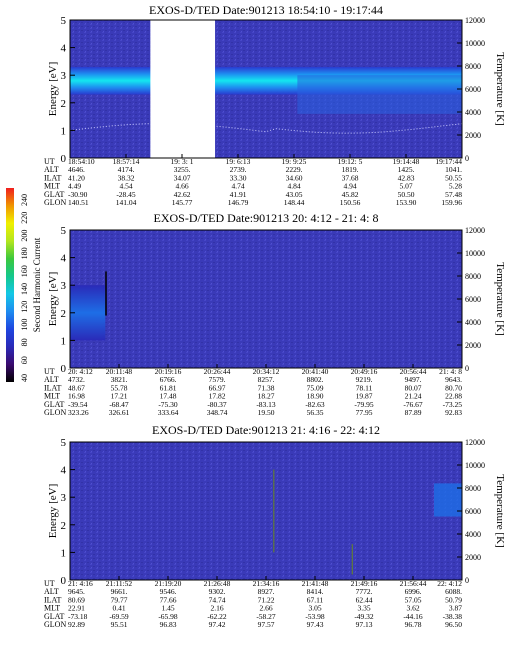 The image size is (505, 649). What do you see at coordinates (76, 599) in the screenshot?
I see `table-cell: 80.69` at bounding box center [76, 599].